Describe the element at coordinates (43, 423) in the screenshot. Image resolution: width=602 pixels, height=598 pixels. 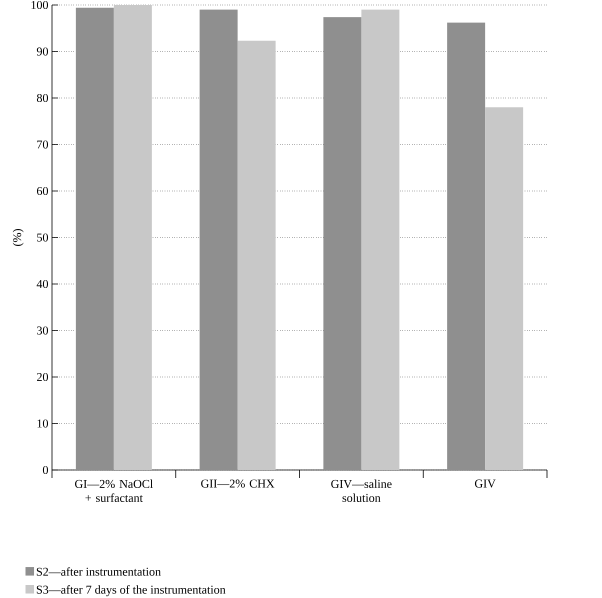
I see `y-tick-label: 10` at that location.